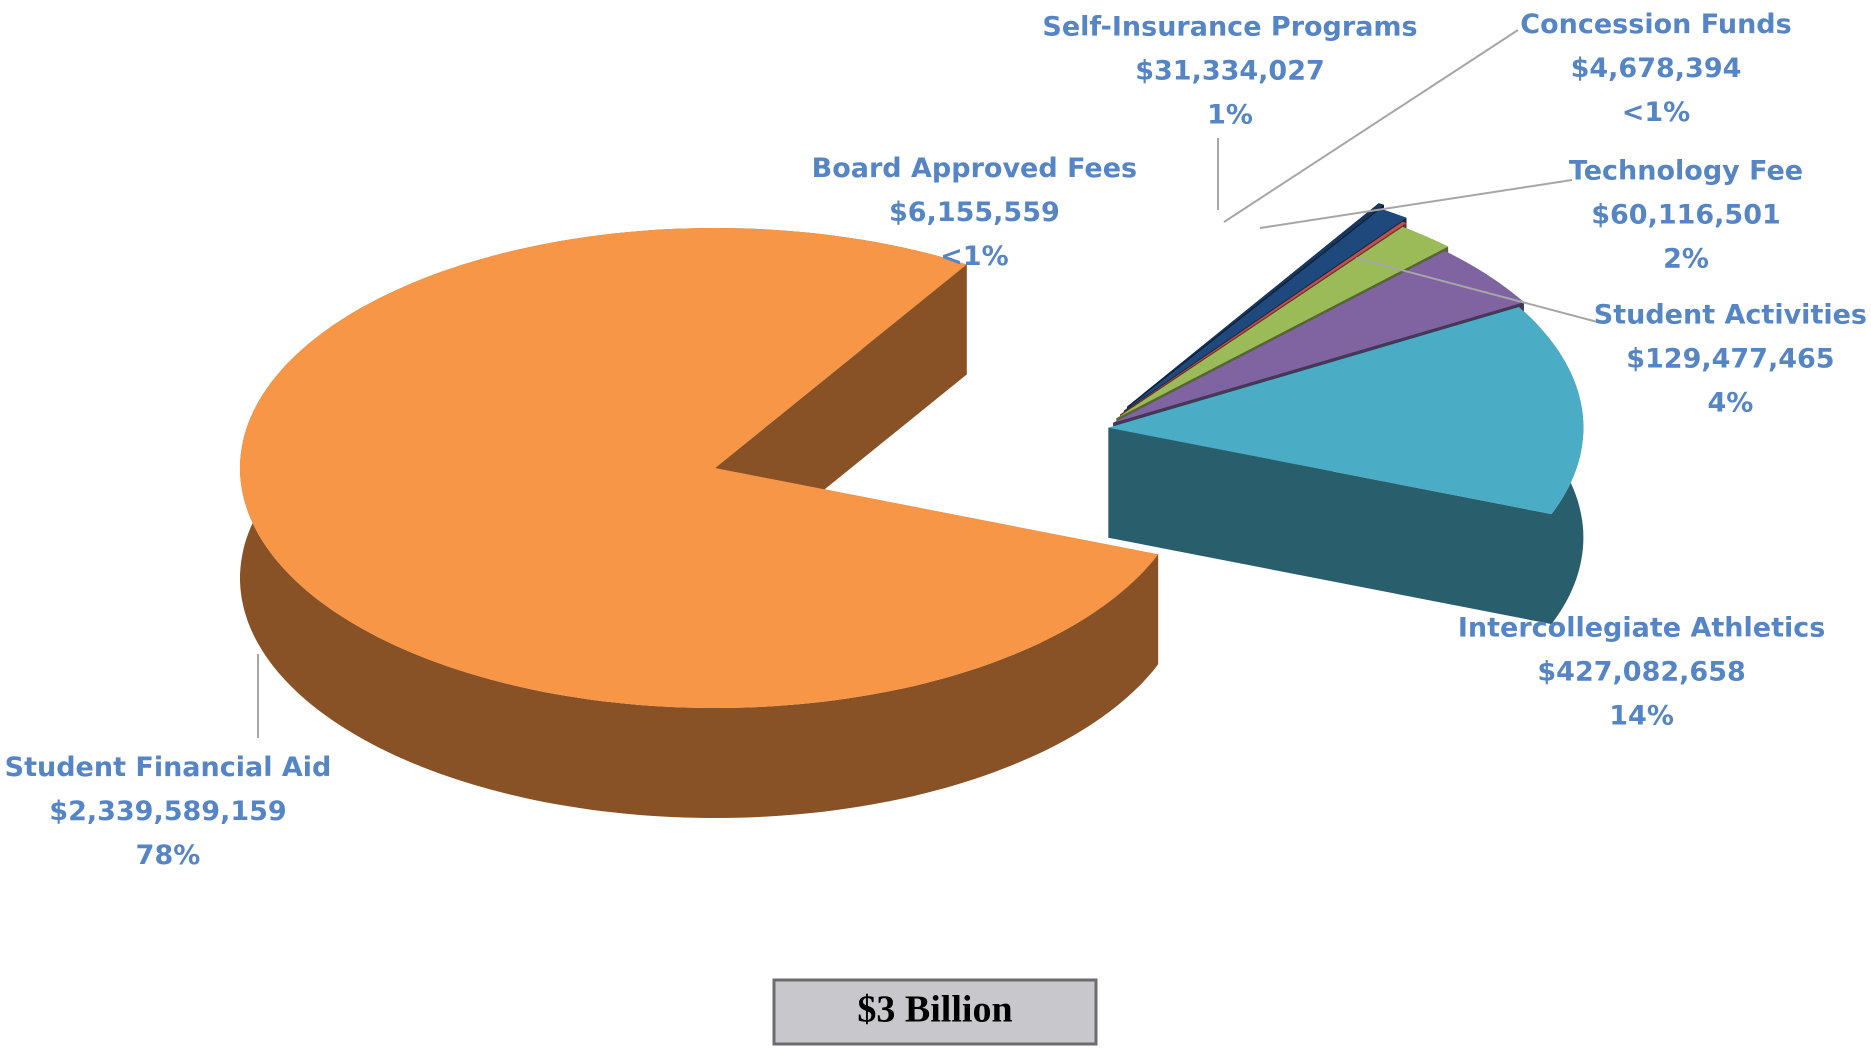  Describe the element at coordinates (1686, 171) in the screenshot. I see `slice-name: Technology Fee` at that location.